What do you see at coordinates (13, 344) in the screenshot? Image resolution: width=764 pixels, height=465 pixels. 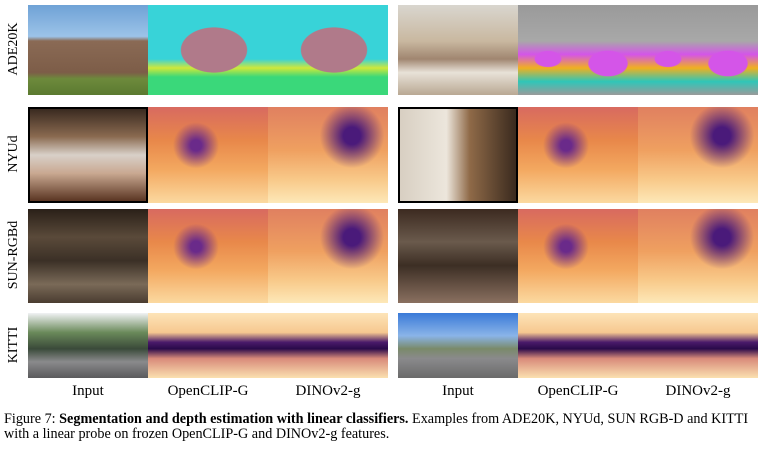 I see `row-label: KITTI` at bounding box center [13, 344].